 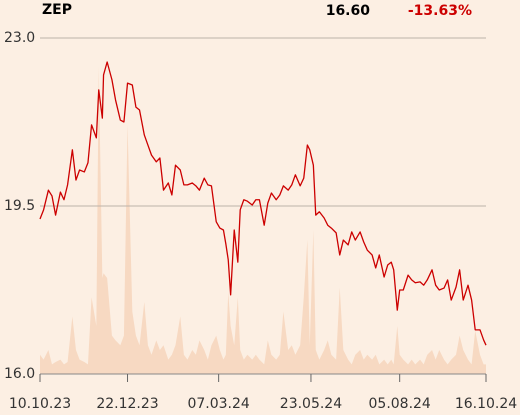 What do you see at coordinates (348, 11) in the screenshot?
I see `last-price: 16.60` at bounding box center [348, 11].